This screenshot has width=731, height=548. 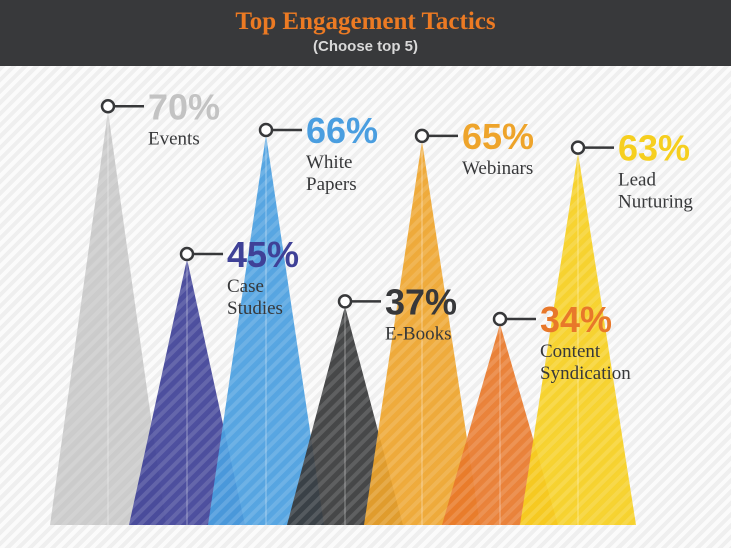 I want to click on category-label-white-papers: White, so click(x=329, y=162).